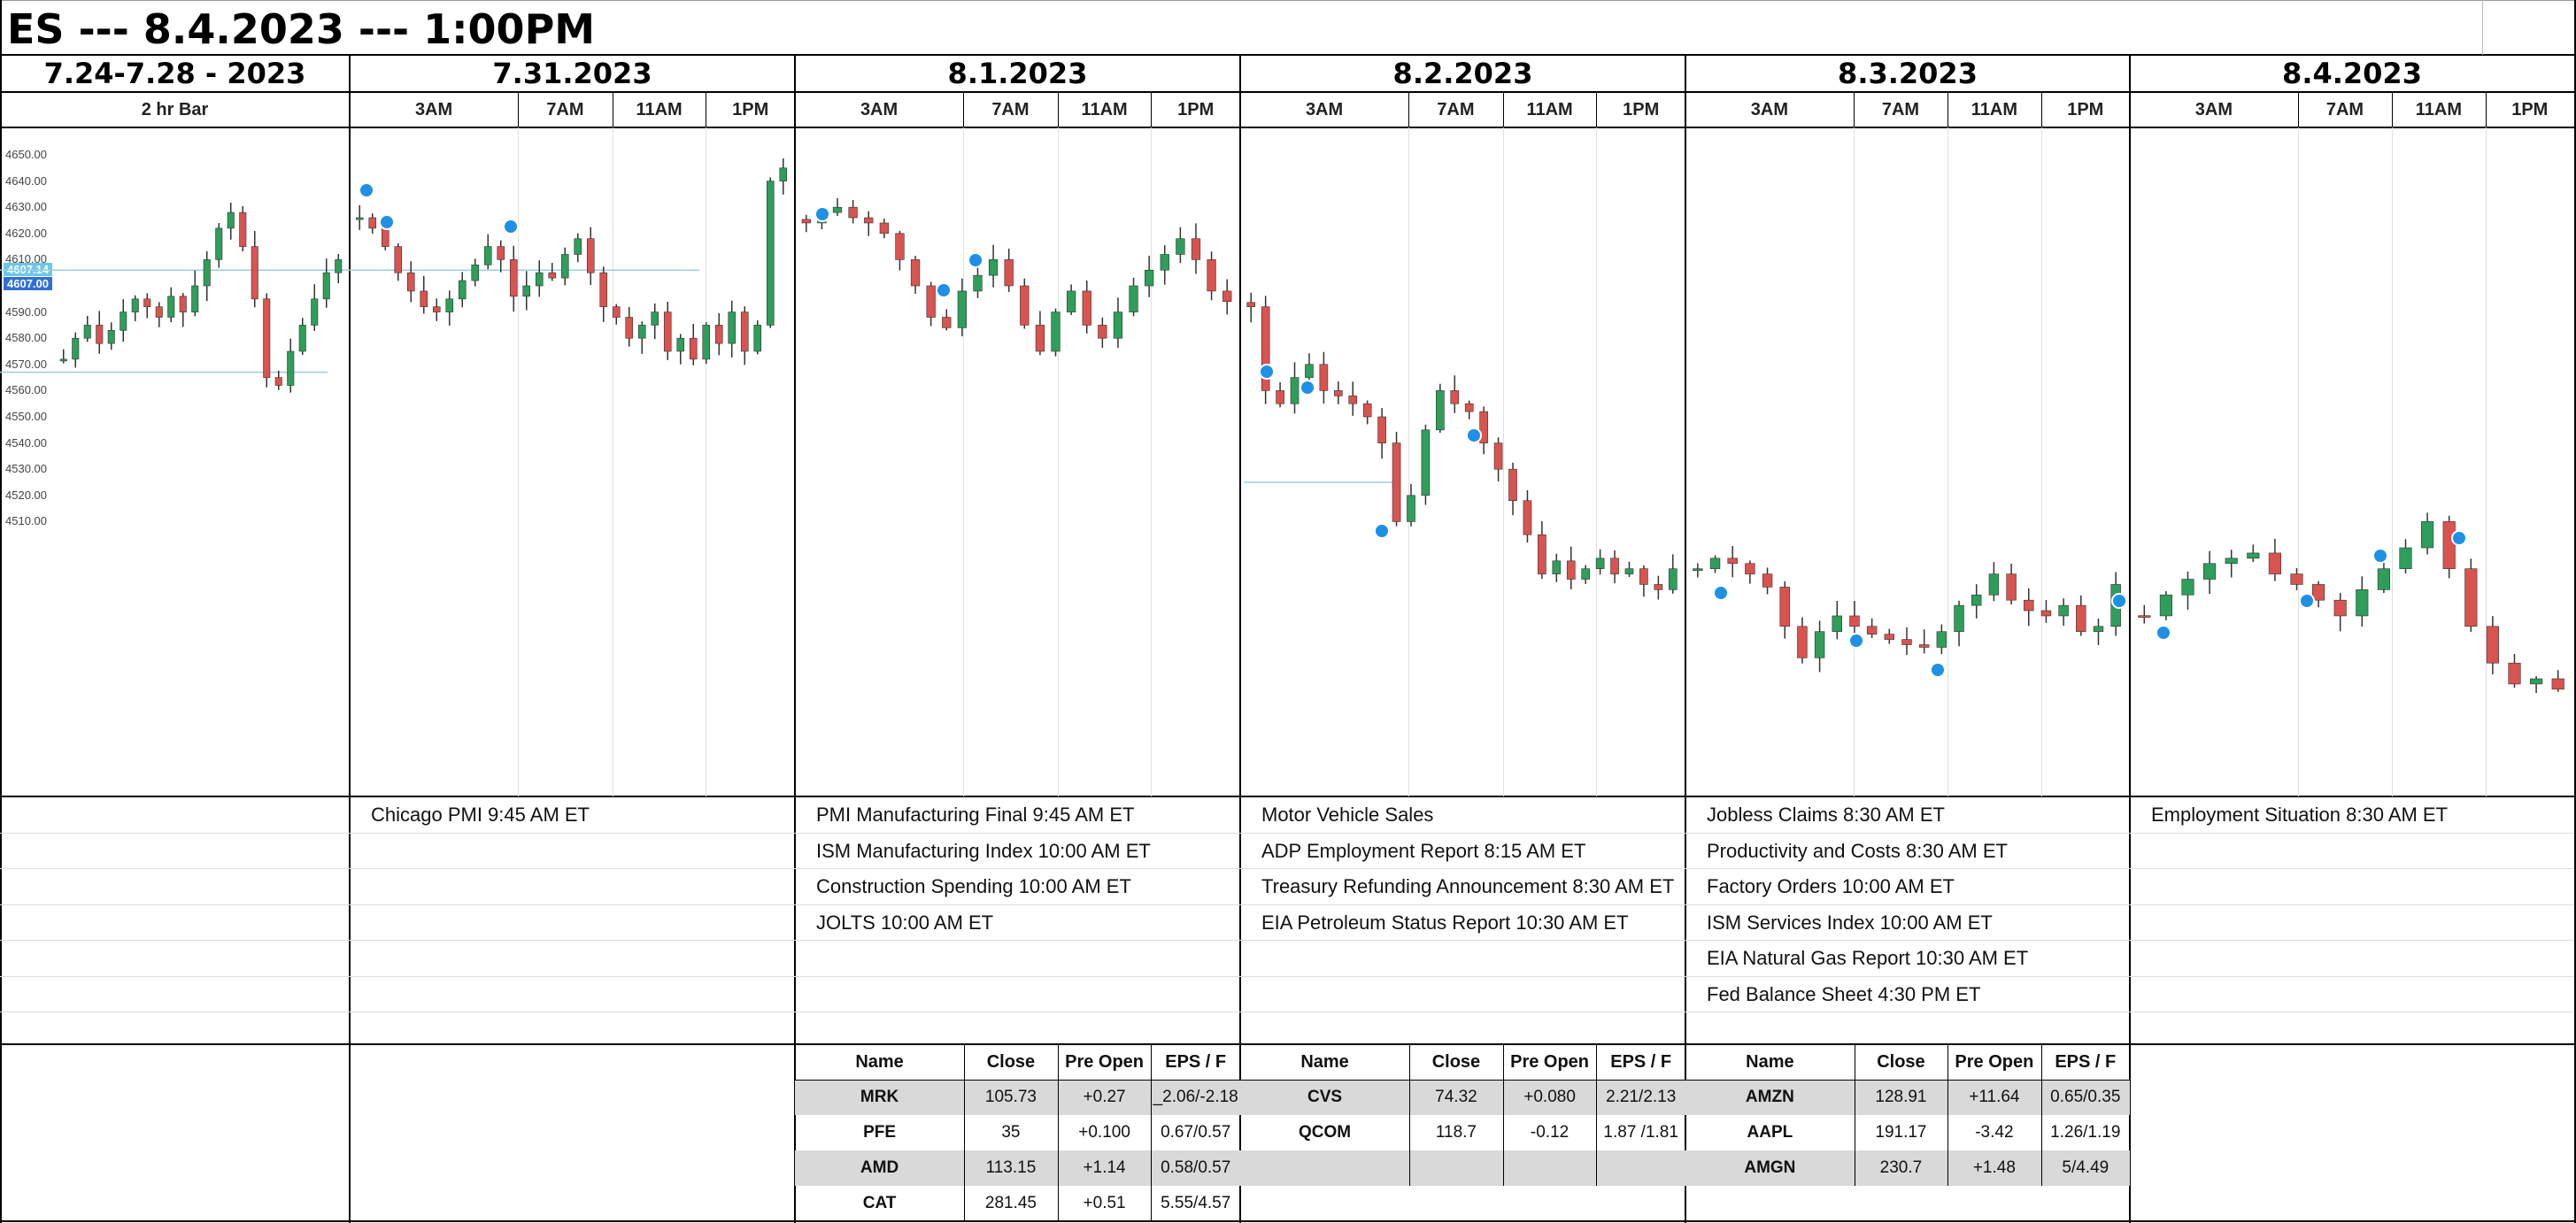 Image resolution: width=2576 pixels, height=1223 pixels. What do you see at coordinates (795, 639) in the screenshot?
I see `grid-vline` at bounding box center [795, 639].